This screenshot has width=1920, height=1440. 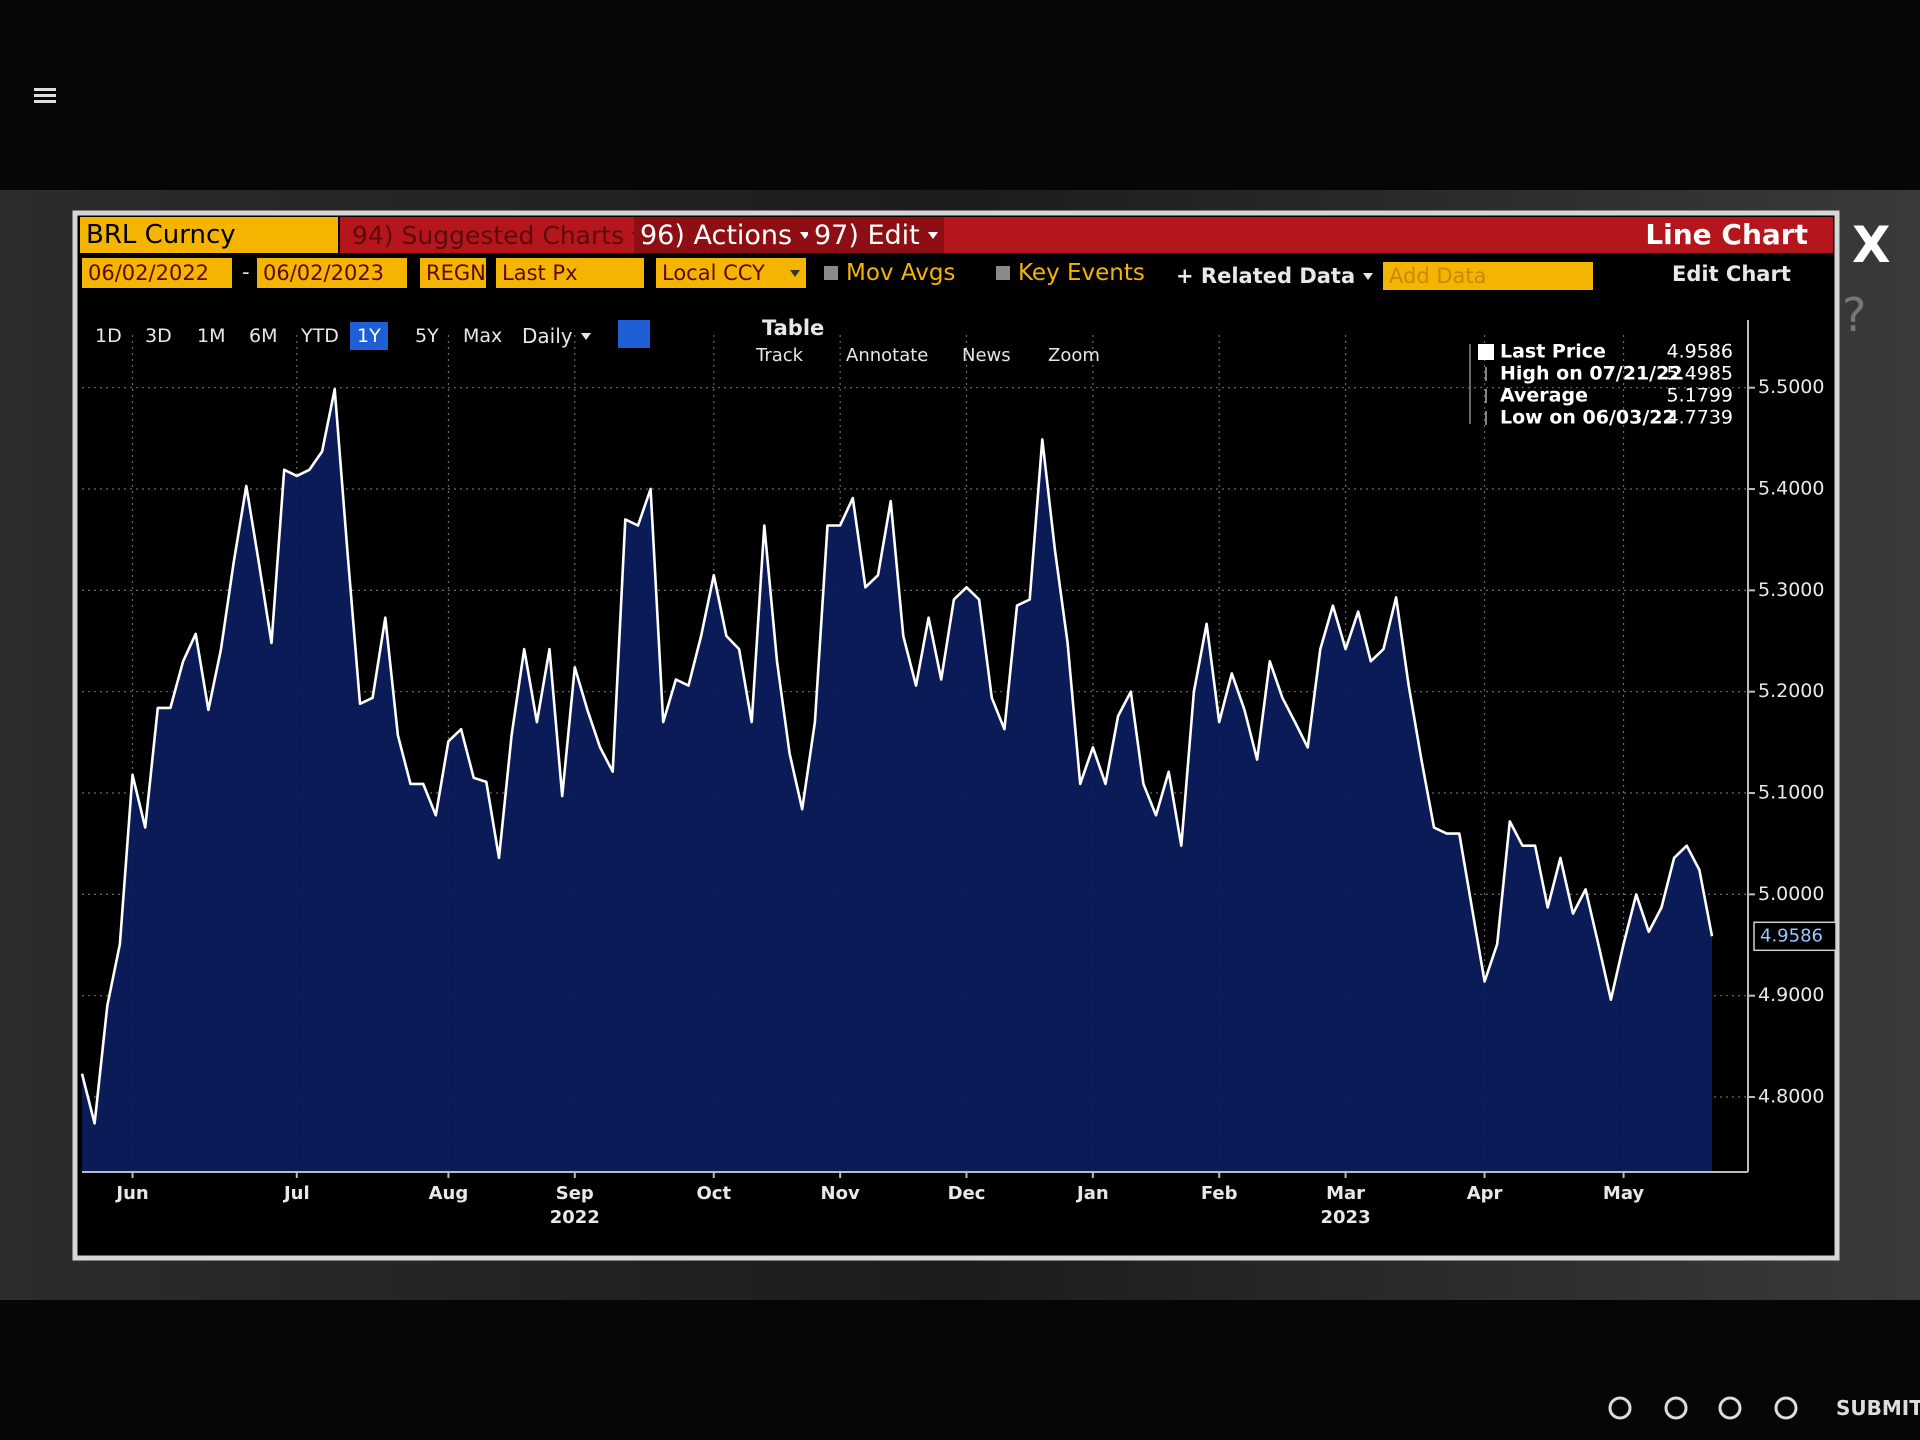 I want to click on field: Last Px, so click(x=570, y=273).